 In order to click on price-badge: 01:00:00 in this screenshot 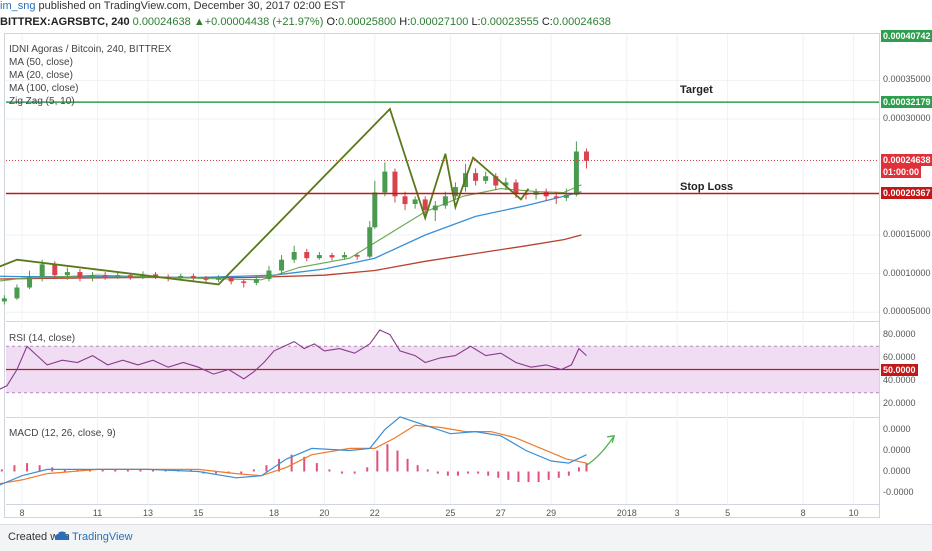, I will do `click(901, 171)`.